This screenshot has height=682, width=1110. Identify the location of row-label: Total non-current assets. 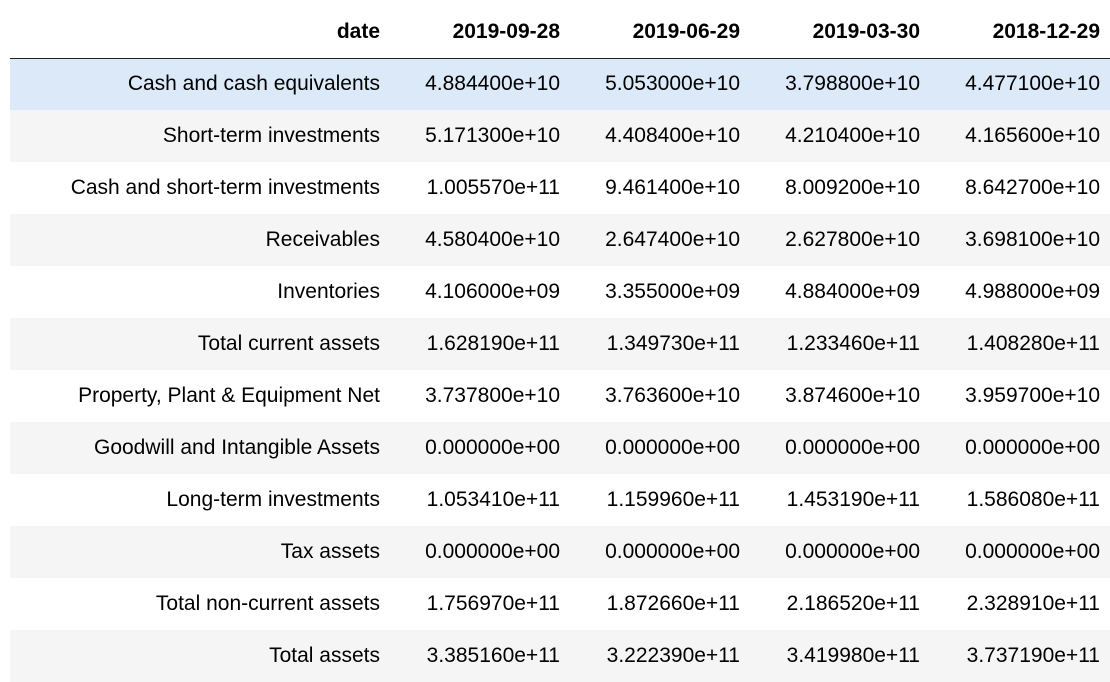
(267, 603).